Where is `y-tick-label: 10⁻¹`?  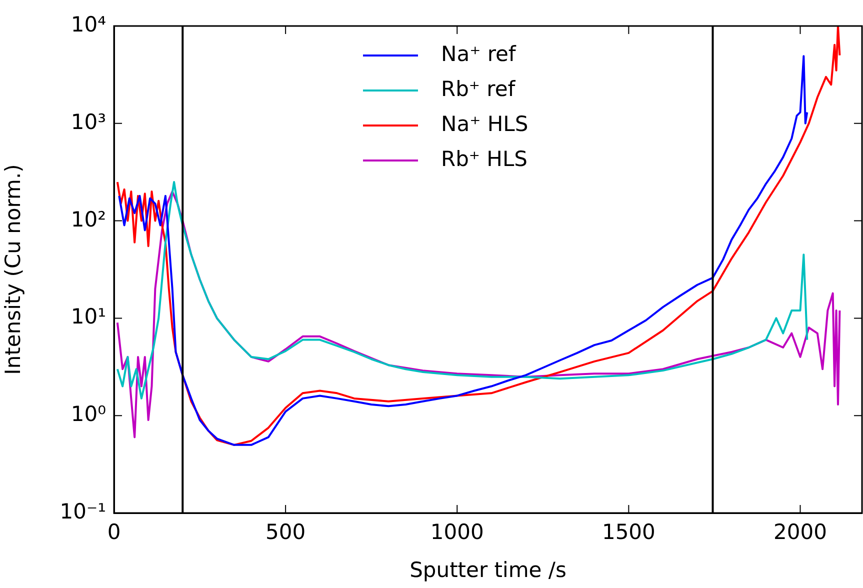
y-tick-label: 10⁻¹ is located at coordinates (83, 511).